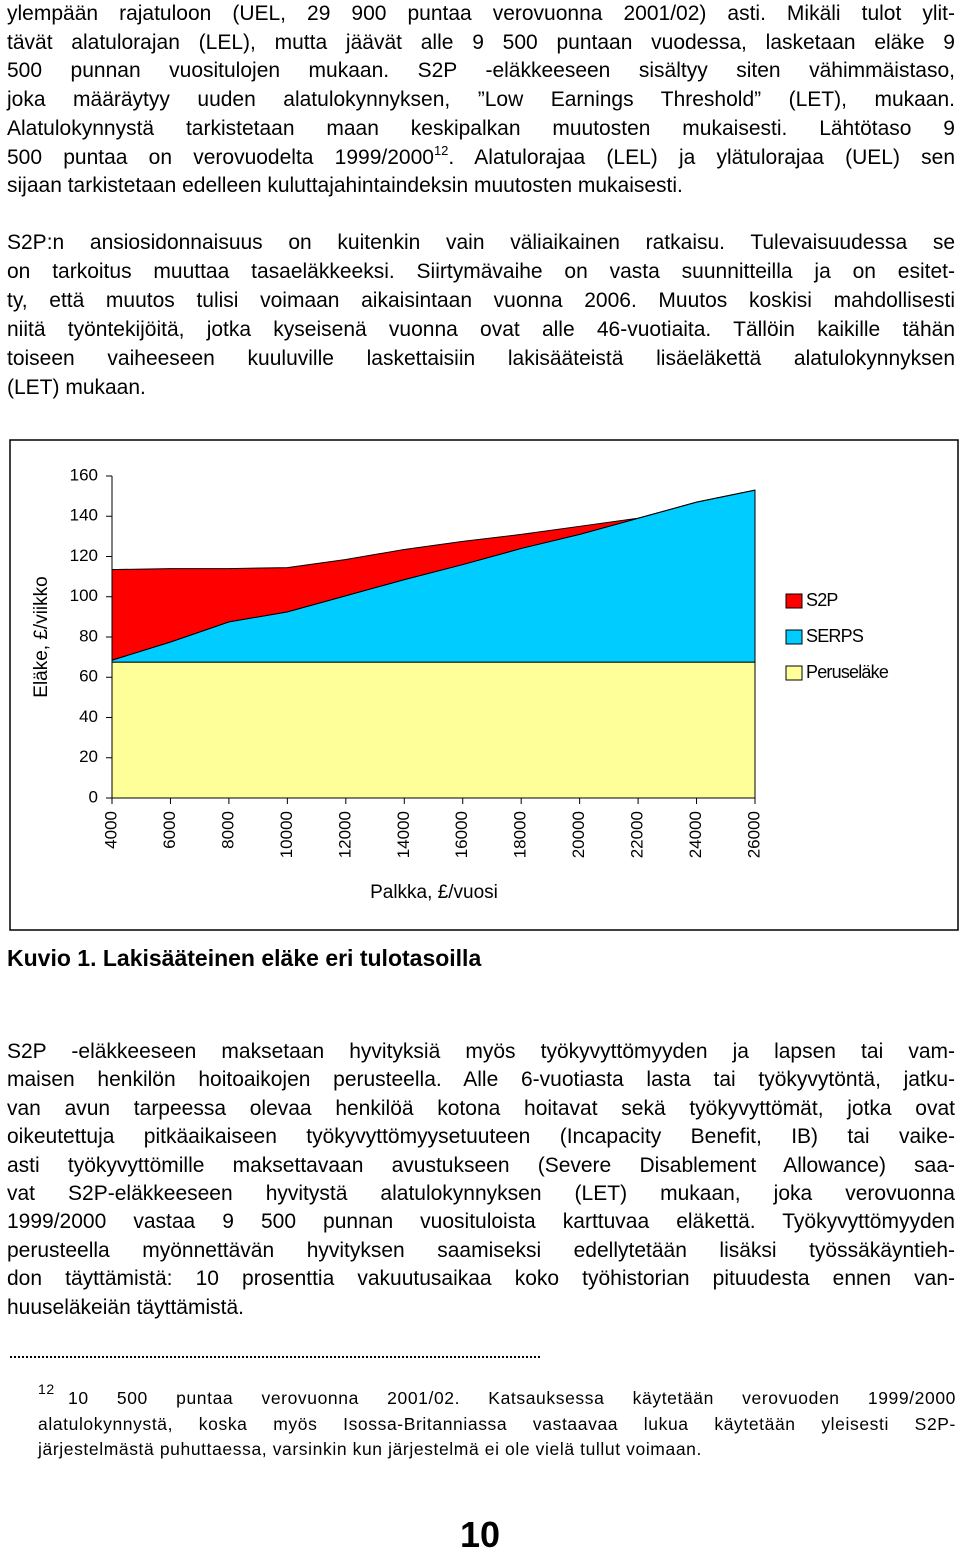 The width and height of the screenshot is (960, 1555). Describe the element at coordinates (286, 834) in the screenshot. I see `x-tick-label: 10000` at that location.